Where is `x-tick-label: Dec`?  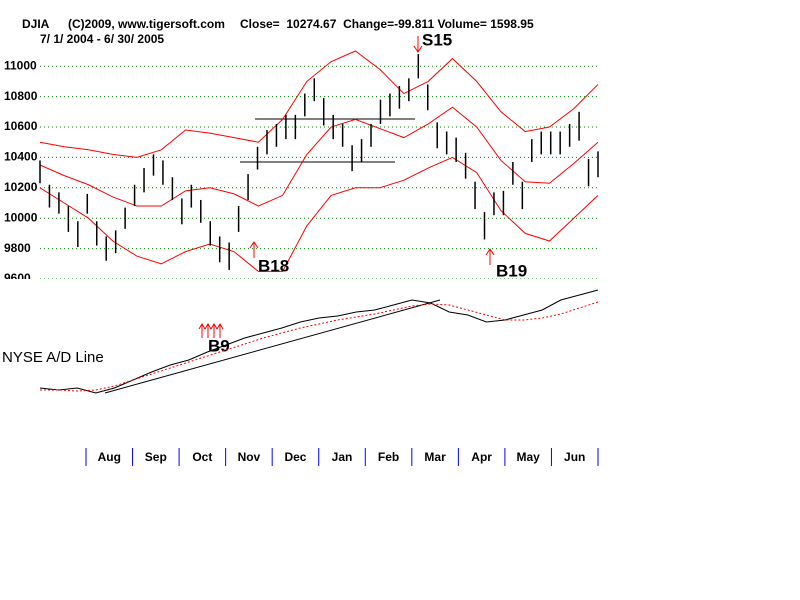
x-tick-label: Dec is located at coordinates (295, 457).